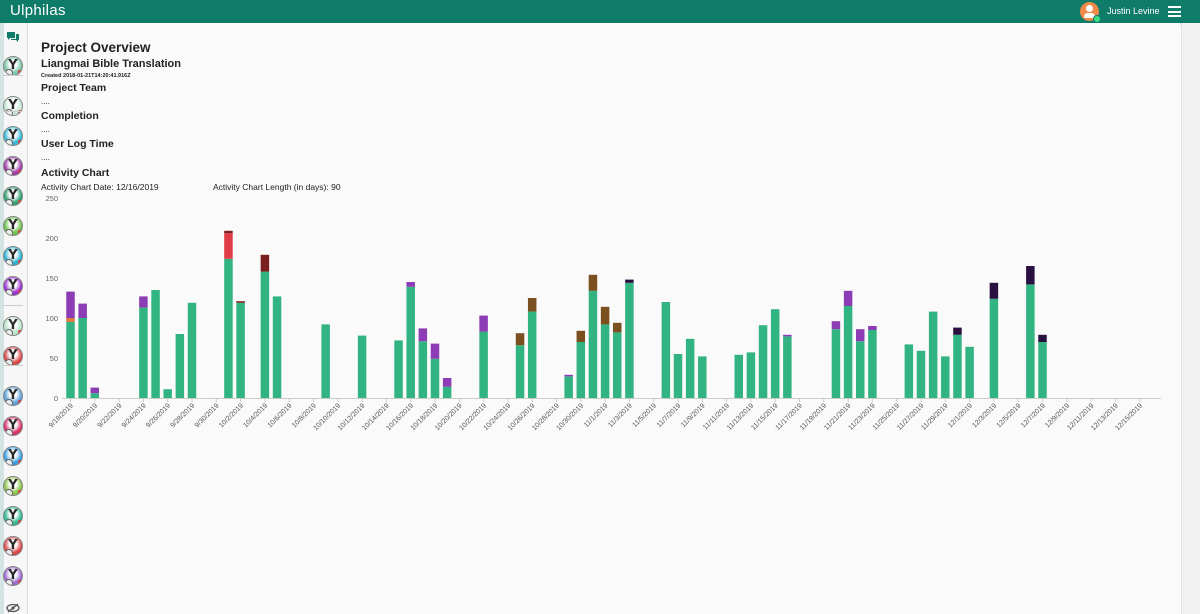 This screenshot has width=1200, height=614. I want to click on x-tick-label: 12/1/2019, so click(960, 415).